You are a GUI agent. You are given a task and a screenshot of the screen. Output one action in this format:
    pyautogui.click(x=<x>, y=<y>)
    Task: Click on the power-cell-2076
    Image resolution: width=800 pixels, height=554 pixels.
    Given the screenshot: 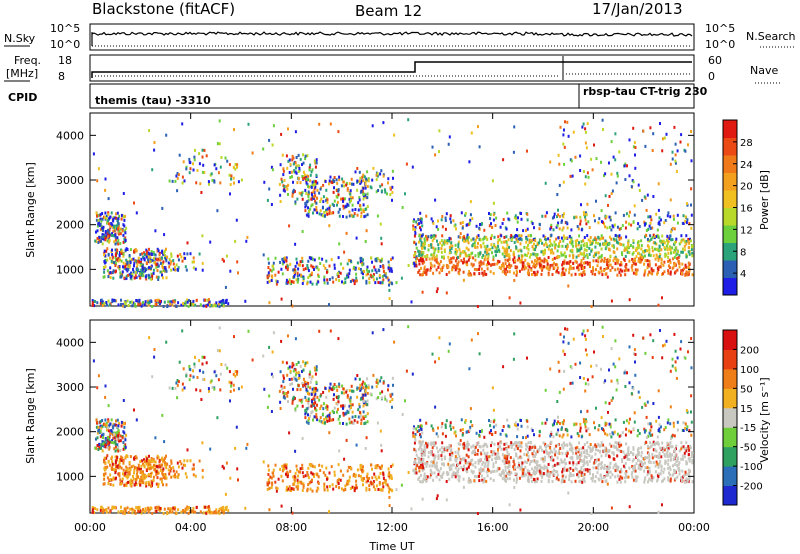 What is the action you would take?
    pyautogui.click(x=632, y=254)
    